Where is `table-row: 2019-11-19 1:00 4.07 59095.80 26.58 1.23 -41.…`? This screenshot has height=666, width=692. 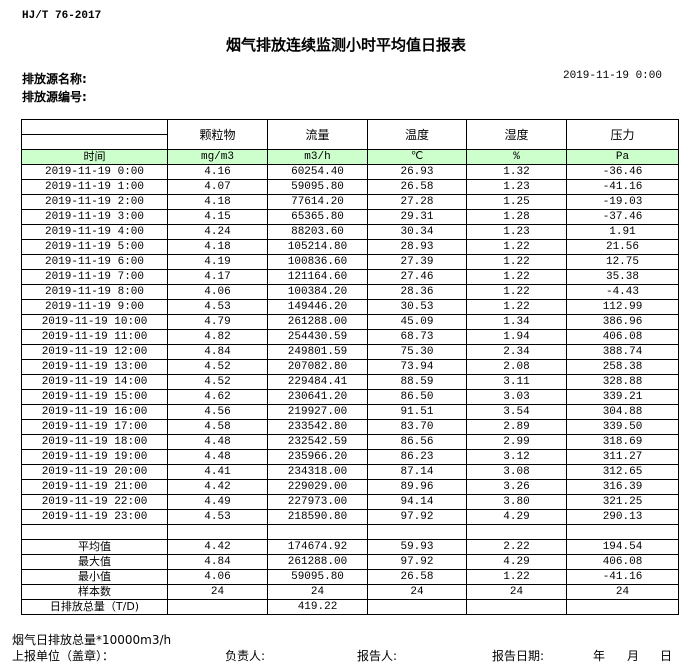 table-row: 2019-11-19 1:00 4.07 59095.80 26.58 1.23 -41.… is located at coordinates (350, 187).